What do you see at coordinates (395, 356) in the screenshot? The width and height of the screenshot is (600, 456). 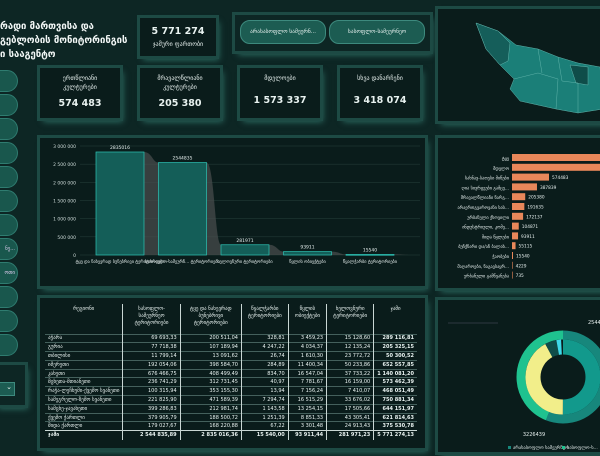 I see `table-cell: 50 300,52` at bounding box center [395, 356].